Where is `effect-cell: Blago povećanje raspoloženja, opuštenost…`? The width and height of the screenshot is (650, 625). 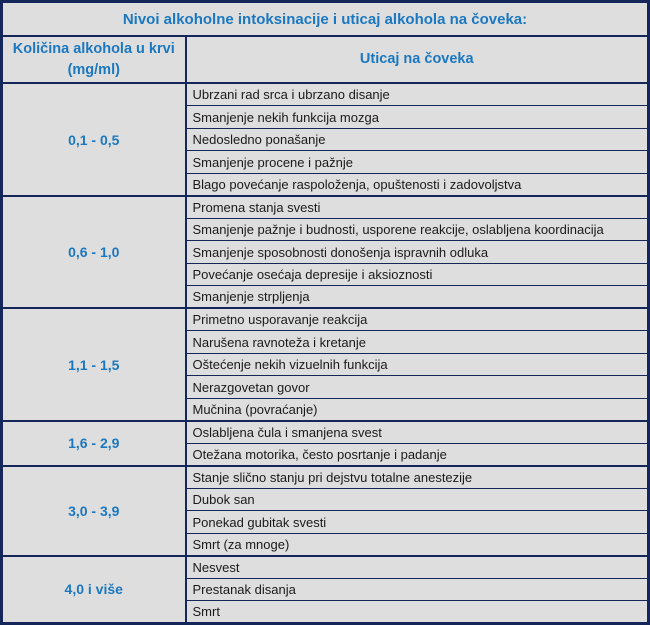
effect-cell: Blago povećanje raspoloženja, opuštenost… is located at coordinates (417, 184).